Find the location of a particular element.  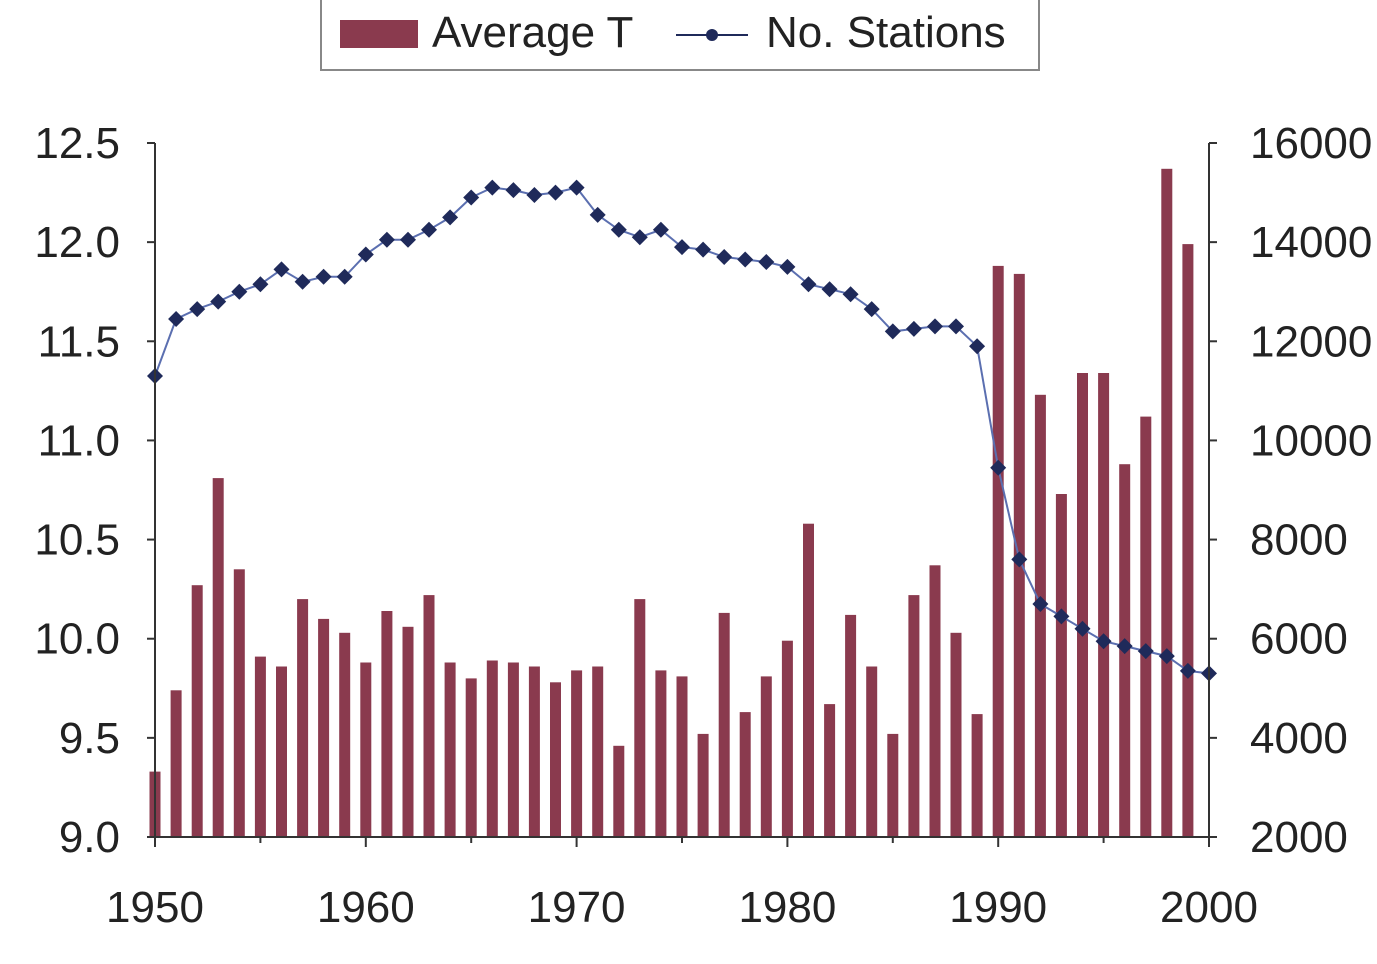

marker-no-stations-1994 is located at coordinates (1082, 628).